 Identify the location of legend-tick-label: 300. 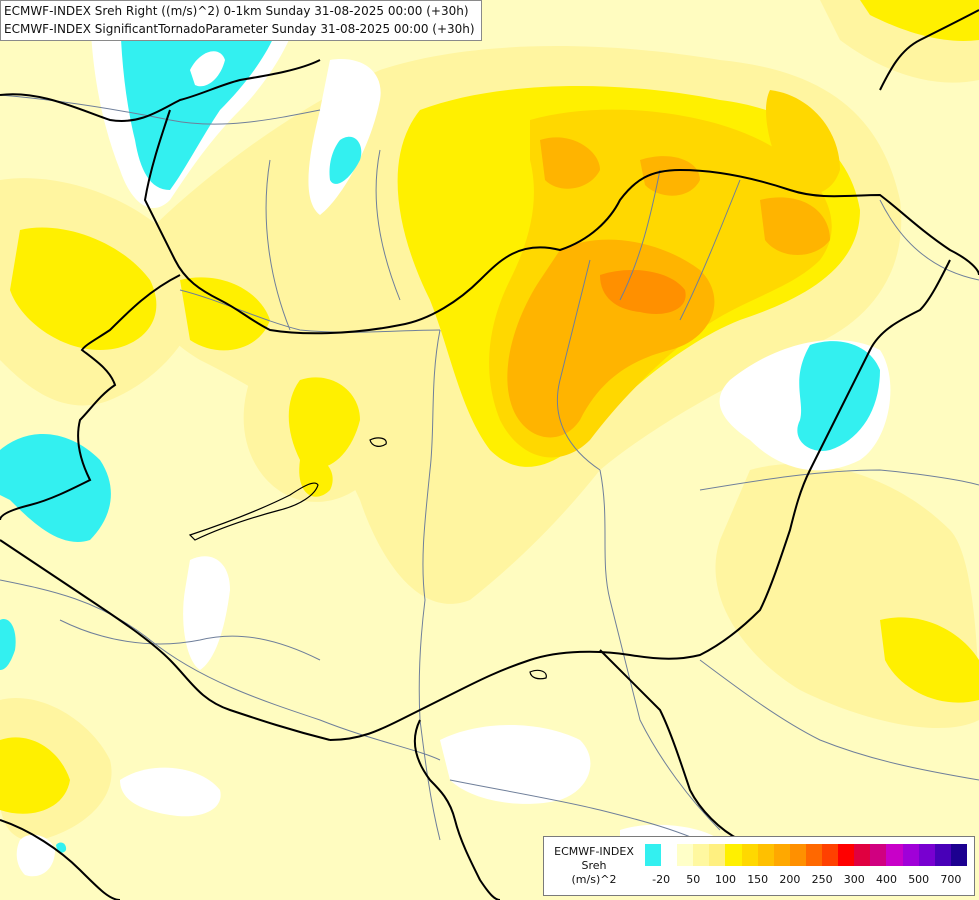
(854, 879).